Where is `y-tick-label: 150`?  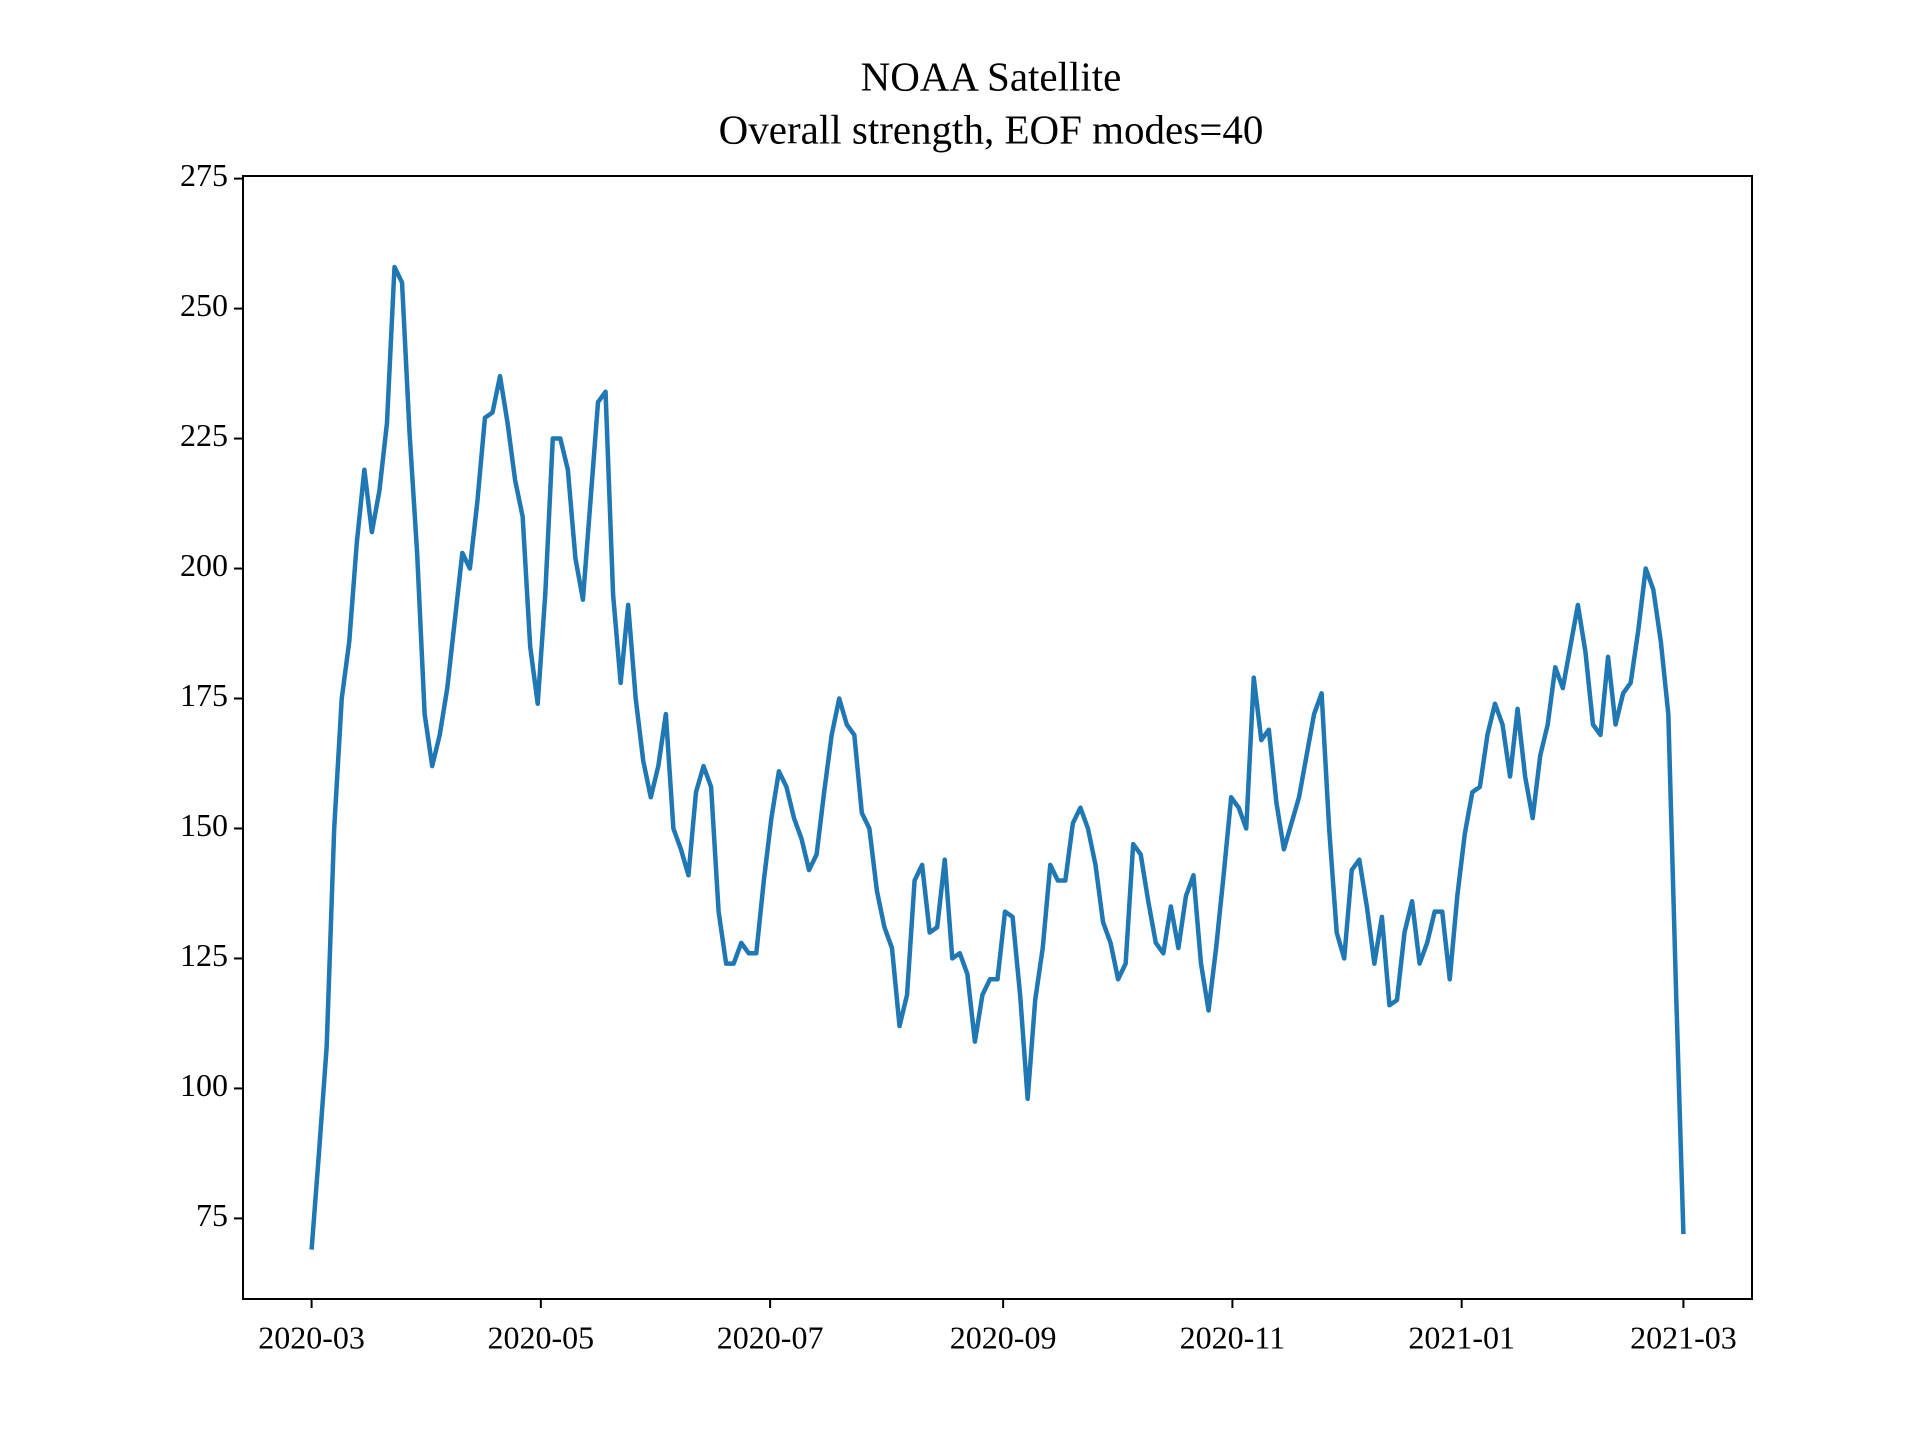 y-tick-label: 150 is located at coordinates (204, 825).